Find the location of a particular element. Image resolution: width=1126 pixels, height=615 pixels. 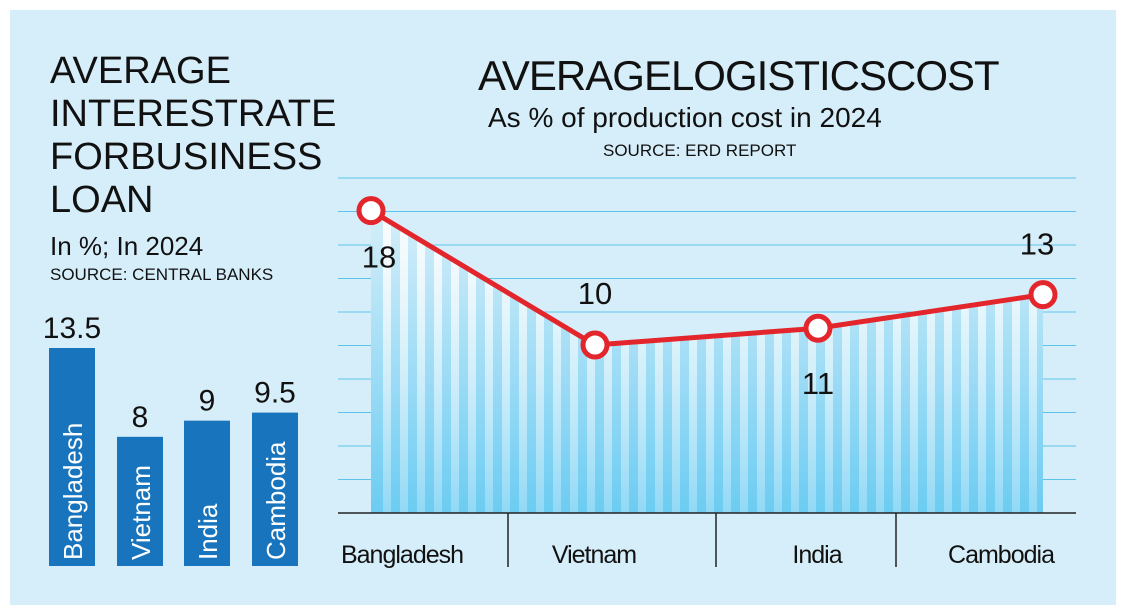

bar-cambodia is located at coordinates (275, 489).